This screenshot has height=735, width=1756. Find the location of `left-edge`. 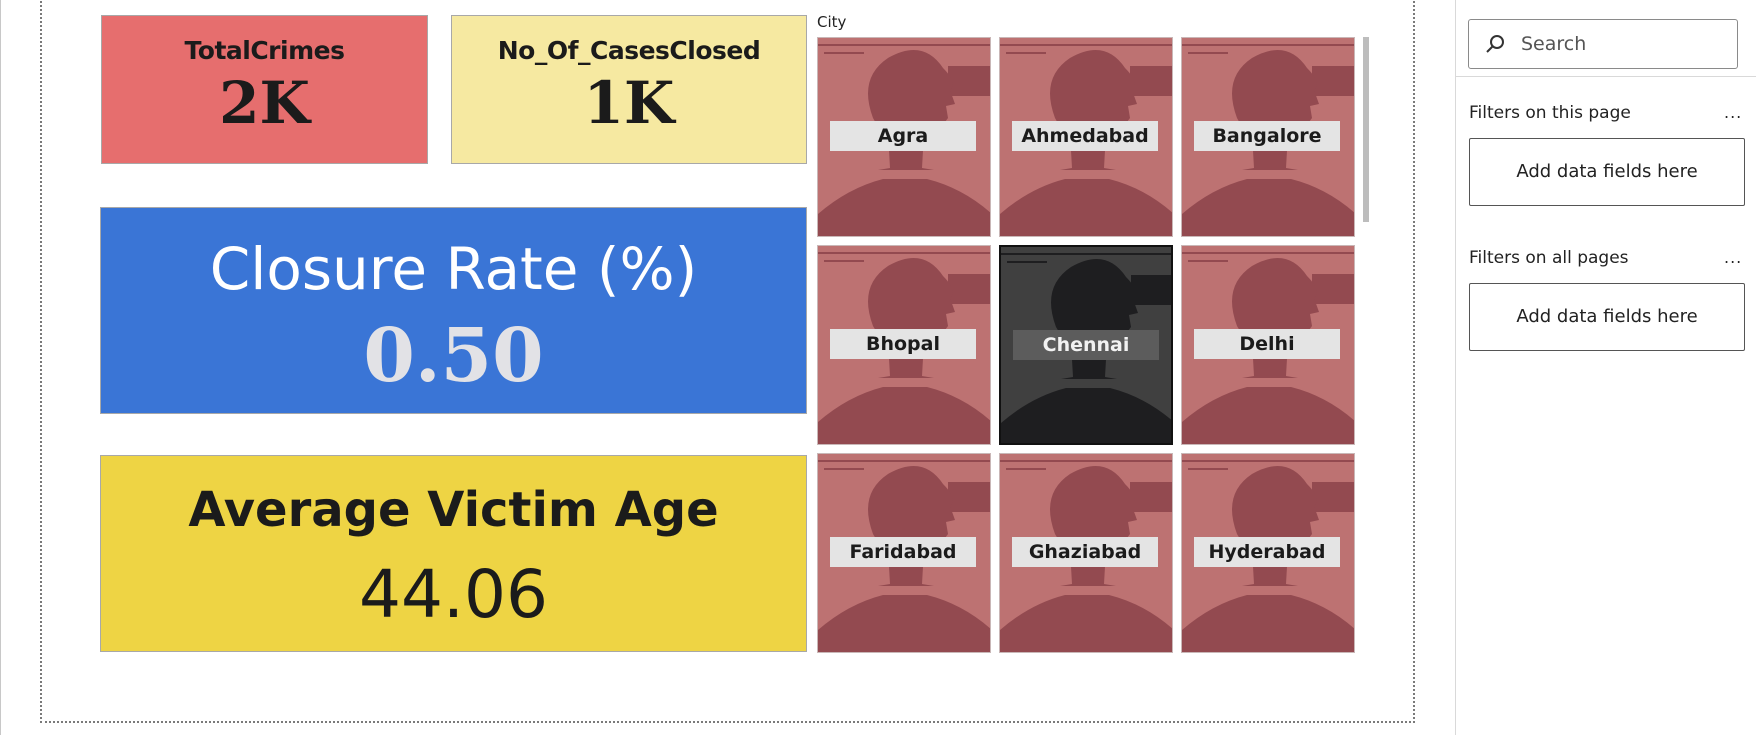

left-edge is located at coordinates (0, 367).